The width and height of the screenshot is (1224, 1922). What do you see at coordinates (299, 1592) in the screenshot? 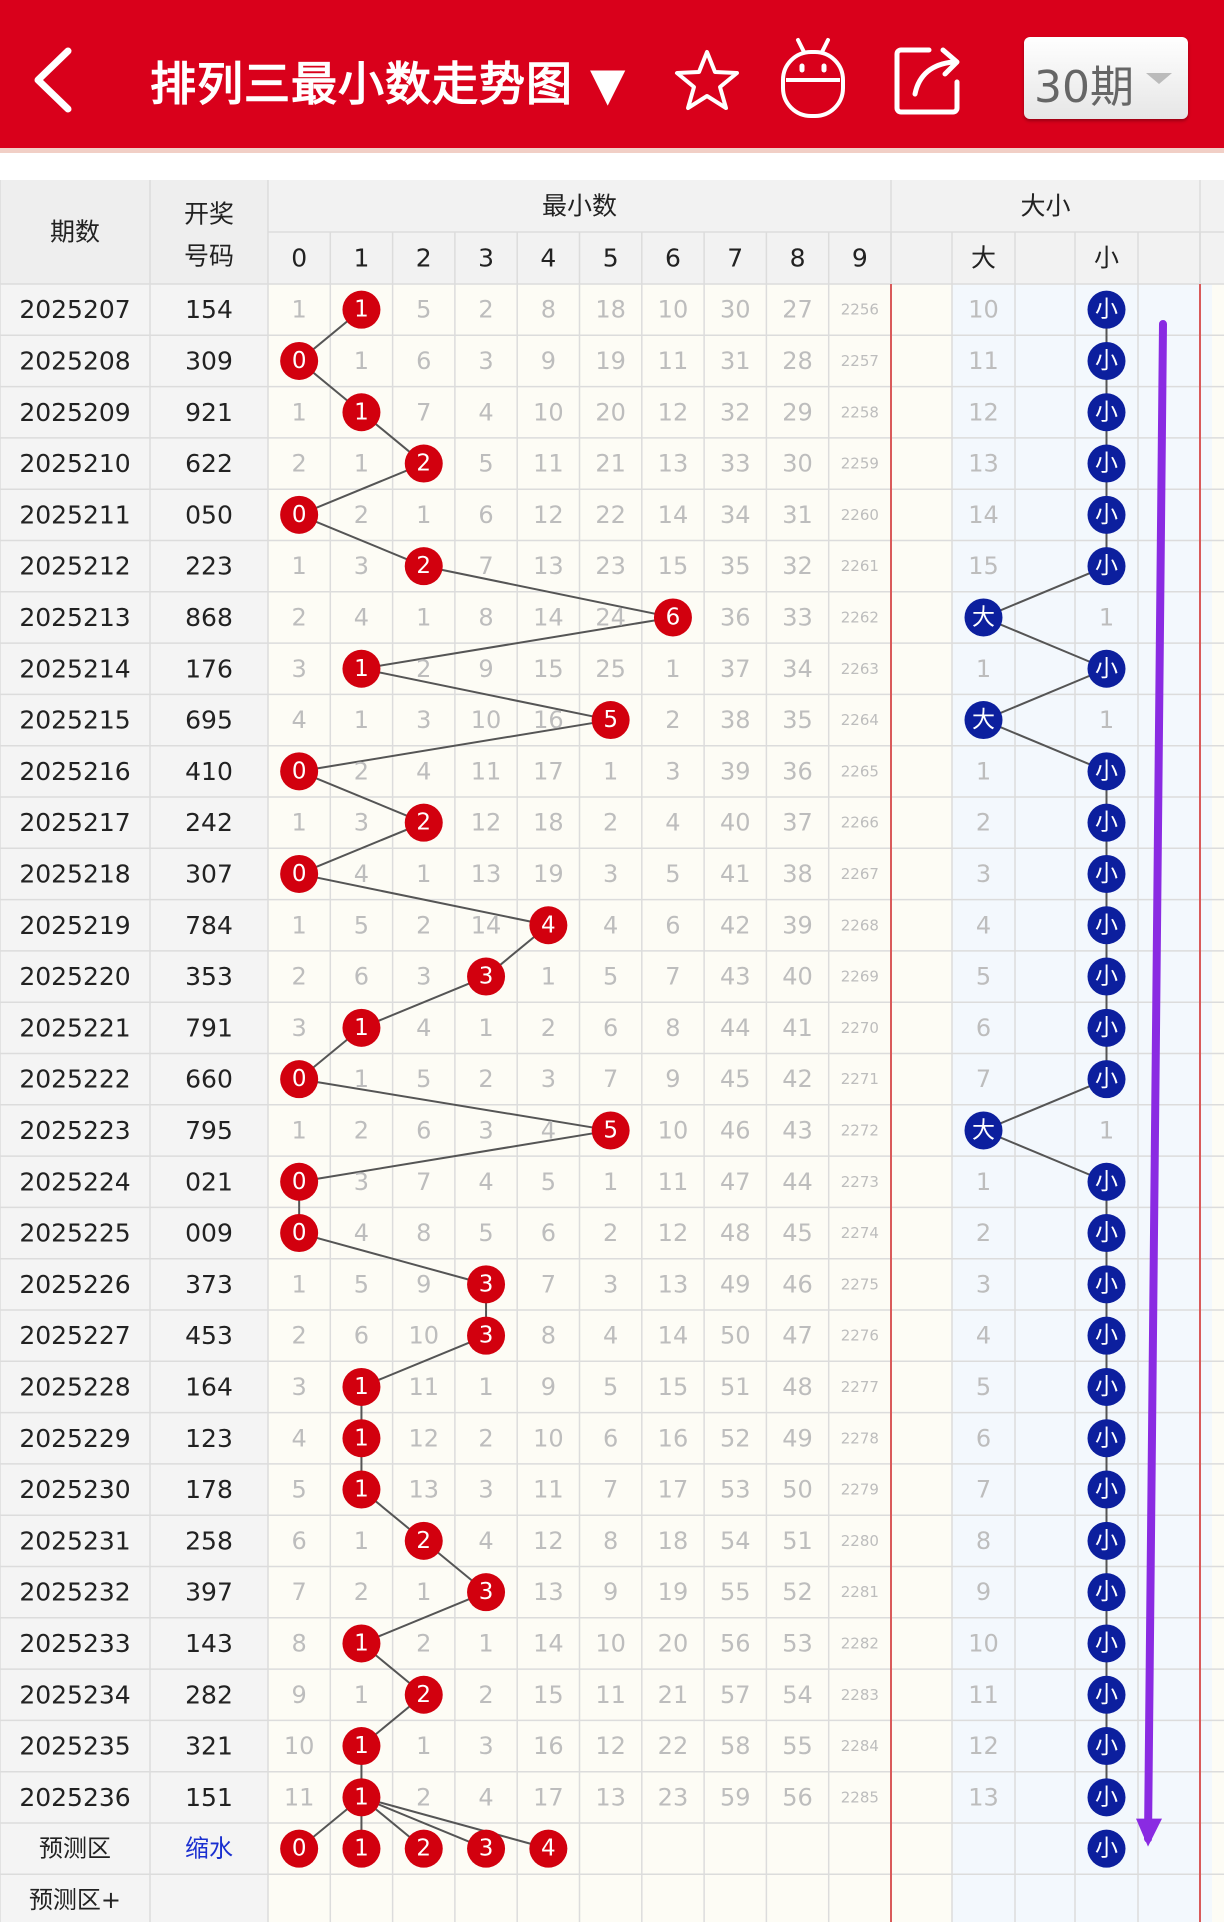
I see `omission-cell: 7` at bounding box center [299, 1592].